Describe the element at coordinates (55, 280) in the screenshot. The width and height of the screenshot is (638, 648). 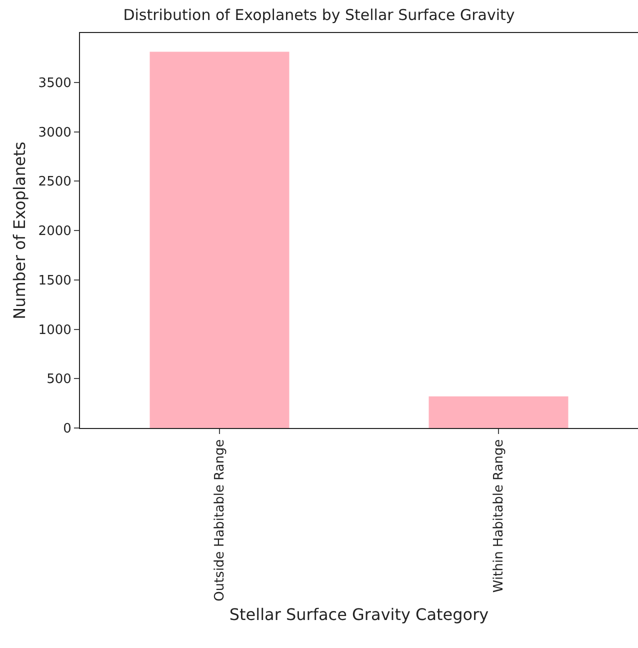
I see `y-tick-label: 1500` at that location.